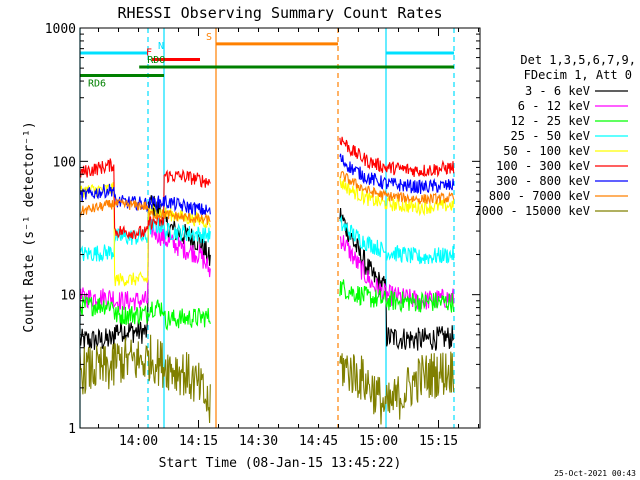 The image size is (640, 480). I want to click on y-tick-label: 100, so click(64, 162).